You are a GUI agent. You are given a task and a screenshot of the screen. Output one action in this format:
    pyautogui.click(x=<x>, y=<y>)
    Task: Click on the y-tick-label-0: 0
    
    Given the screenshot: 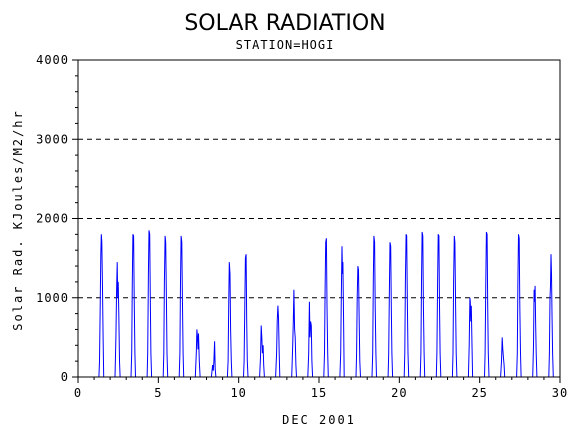 What is the action you would take?
    pyautogui.click(x=65, y=377)
    